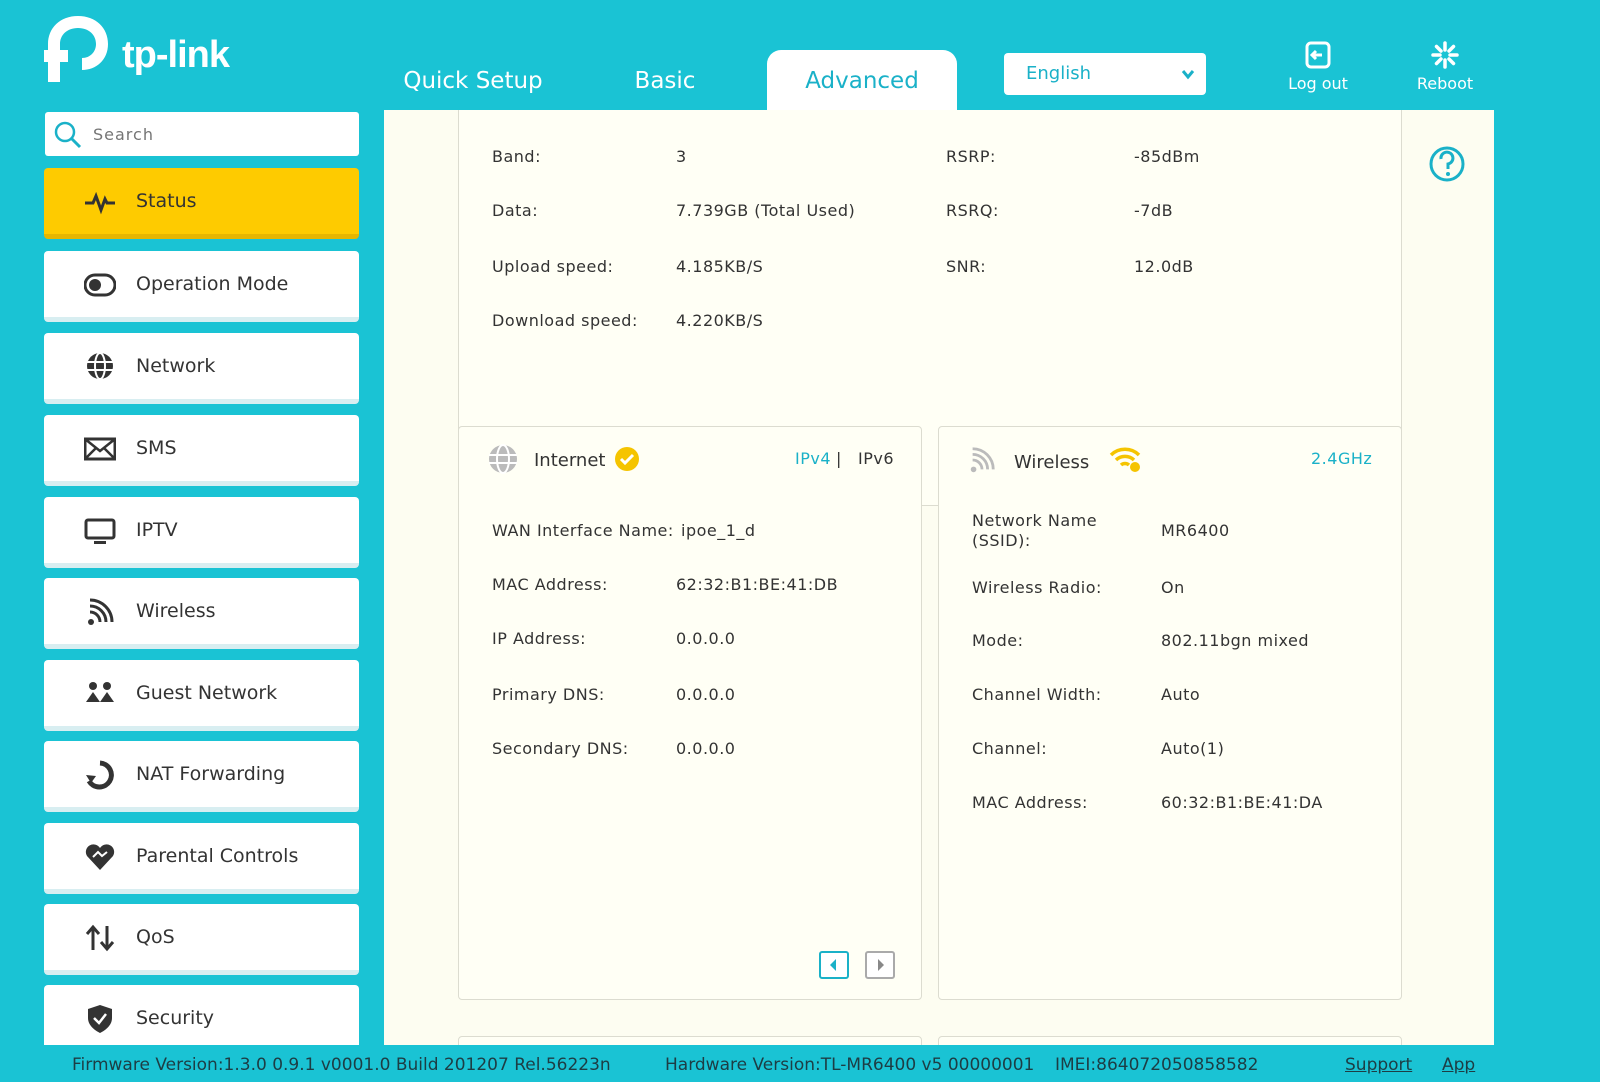  What do you see at coordinates (1105, 74) in the screenshot?
I see `language-select: English` at bounding box center [1105, 74].